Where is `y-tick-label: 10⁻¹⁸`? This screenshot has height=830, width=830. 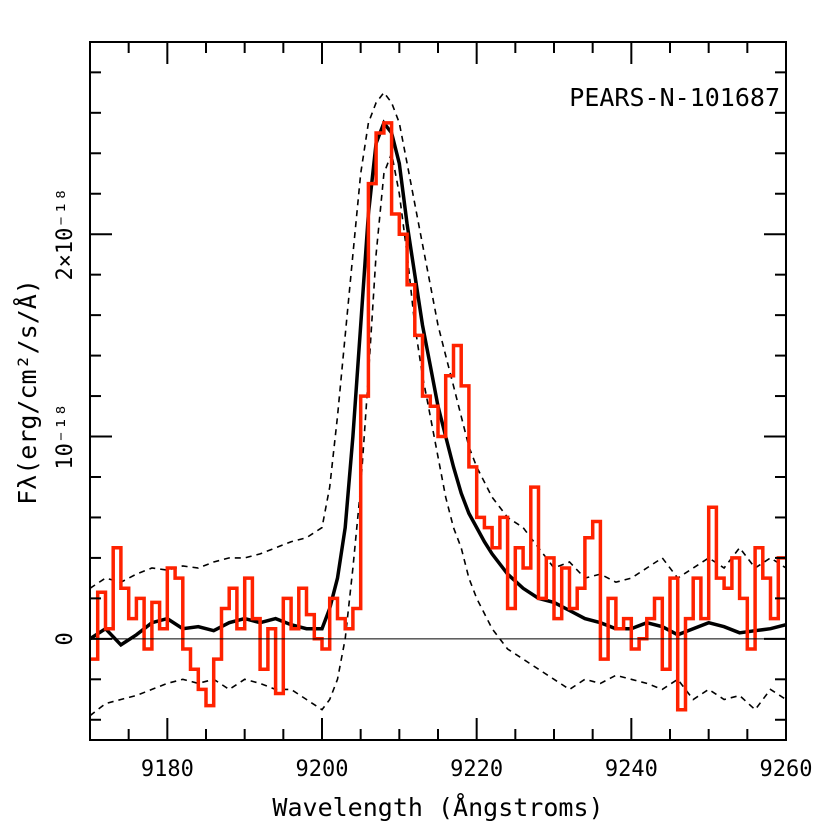
y-tick-label: 10⁻¹⁸ is located at coordinates (65, 436).